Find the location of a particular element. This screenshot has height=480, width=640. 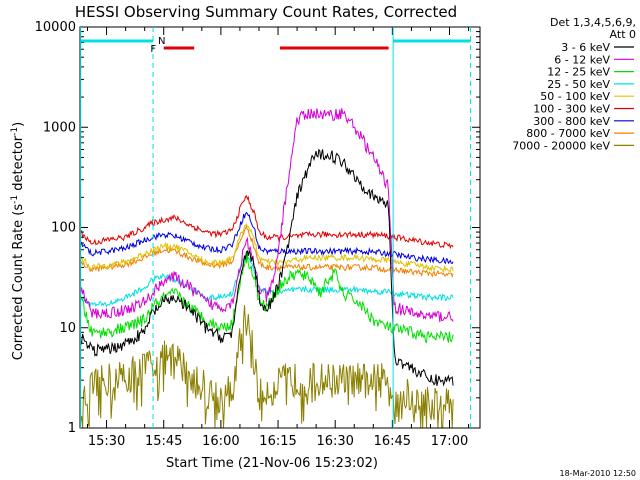

legend-entry-label: 3 - 6 keV is located at coordinates (585, 47).